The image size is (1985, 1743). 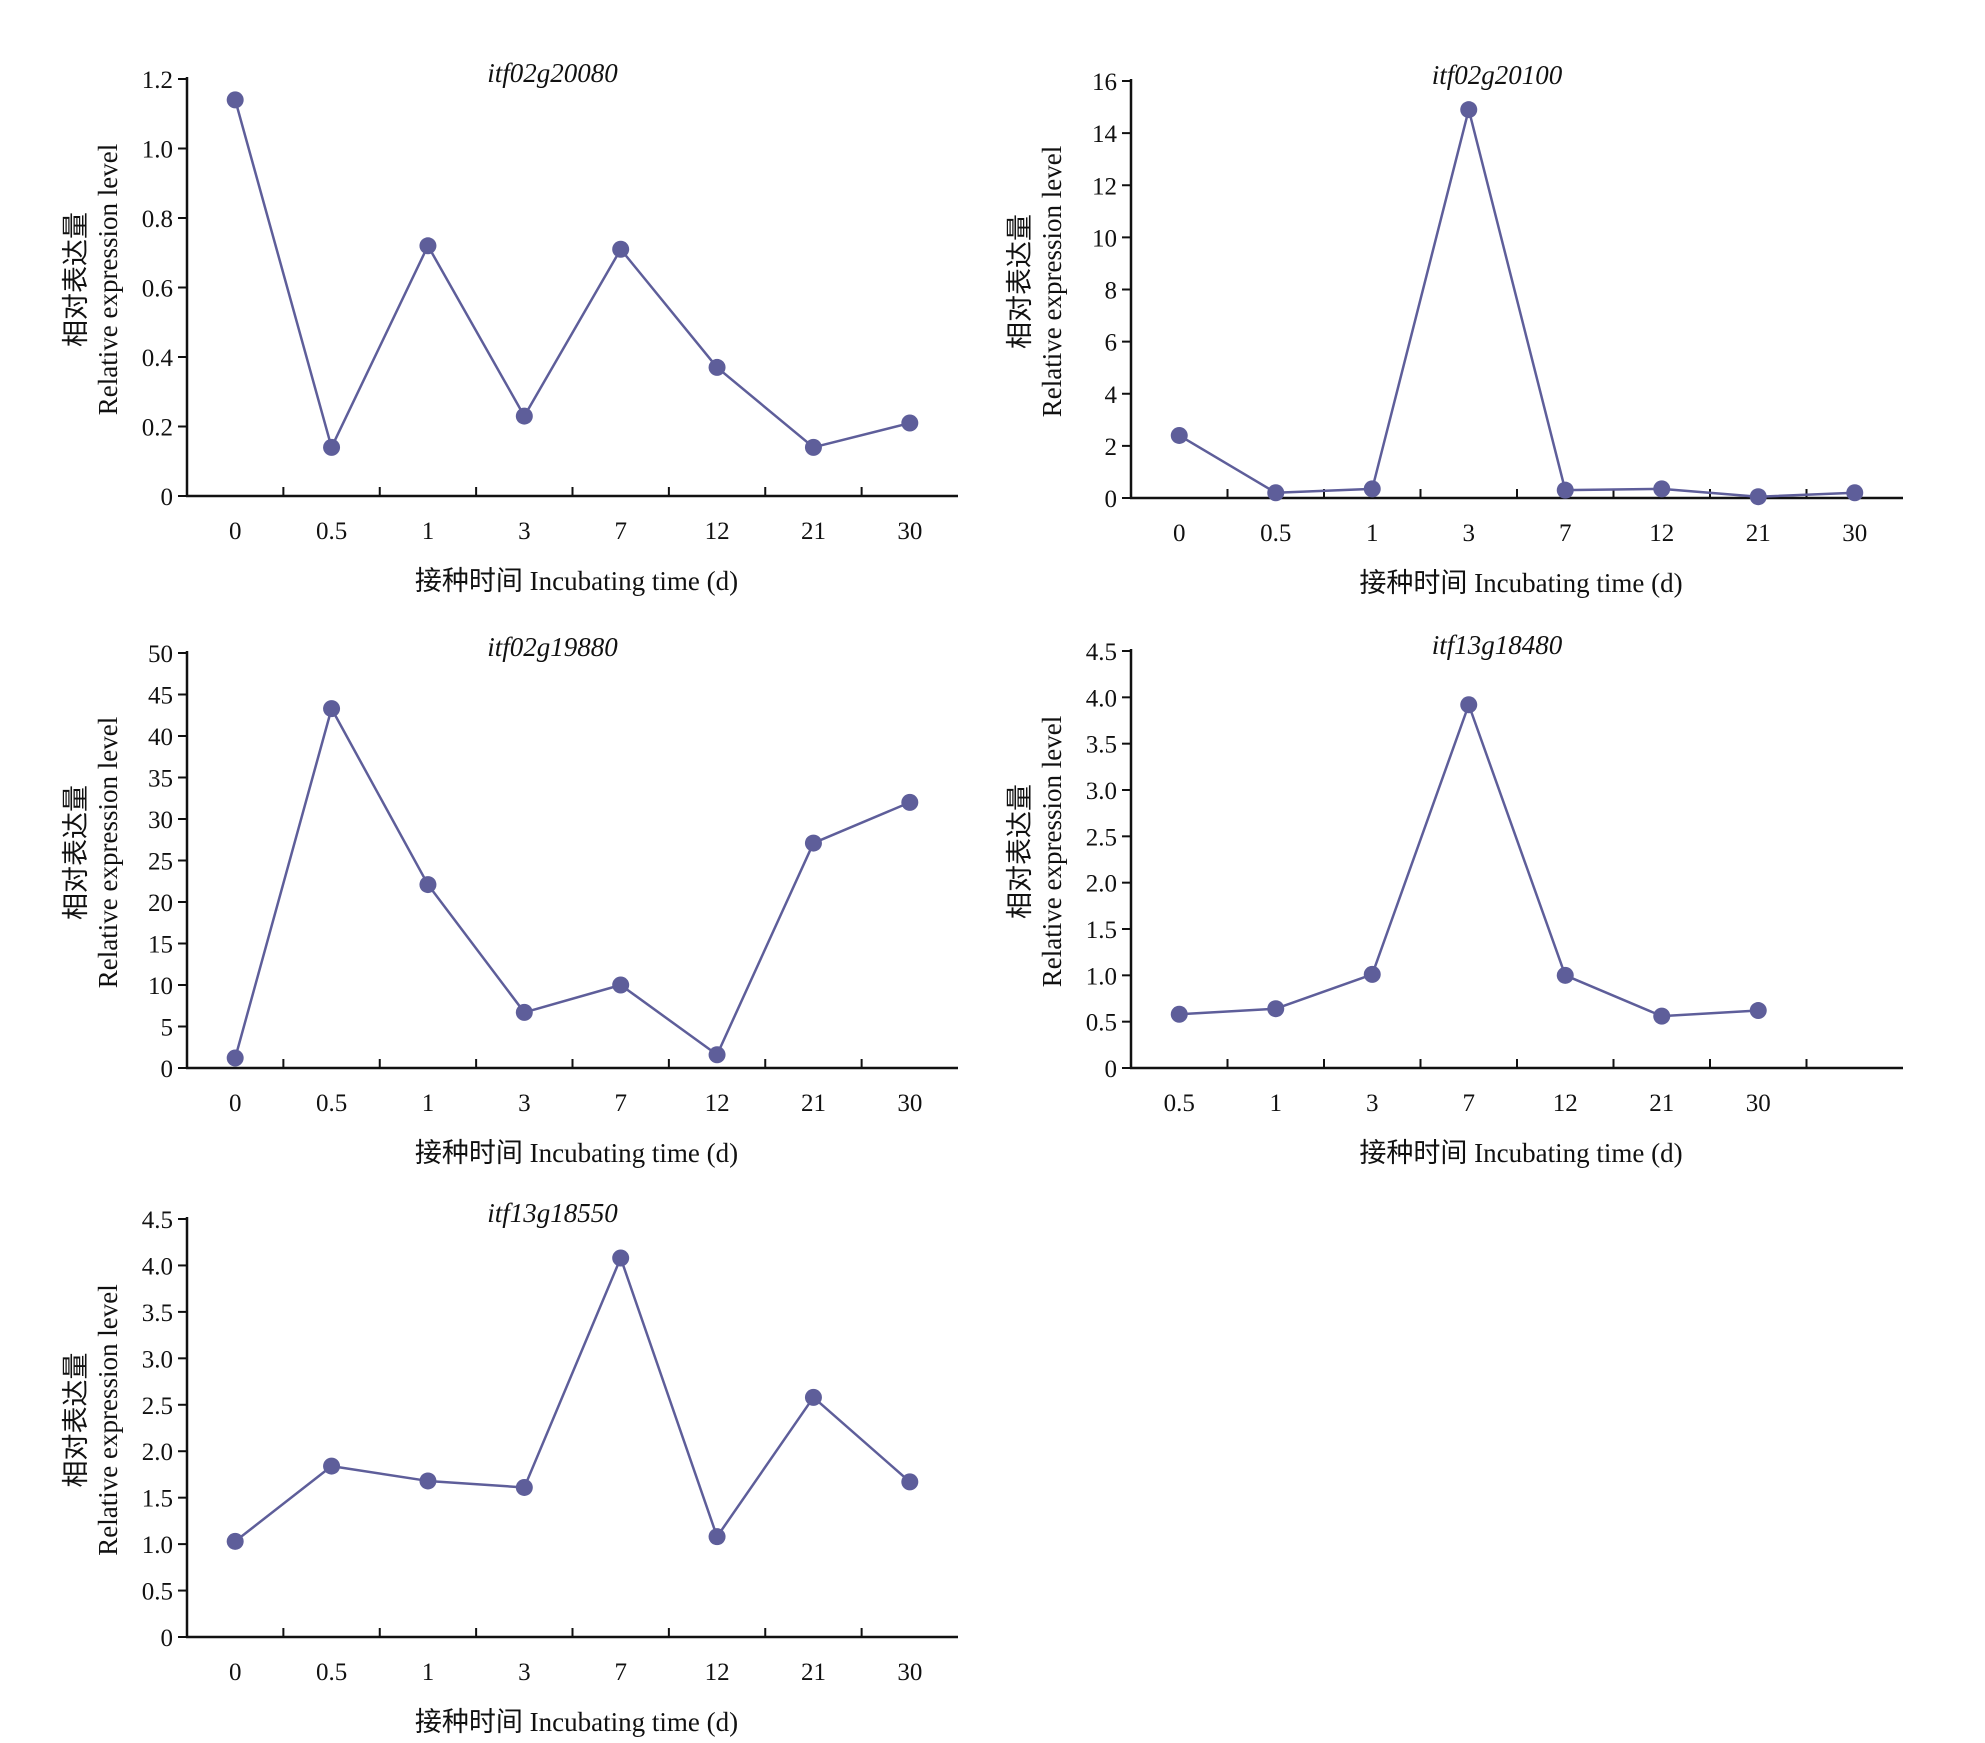 What do you see at coordinates (160, 945) in the screenshot?
I see `y-tick-label: 15` at bounding box center [160, 945].